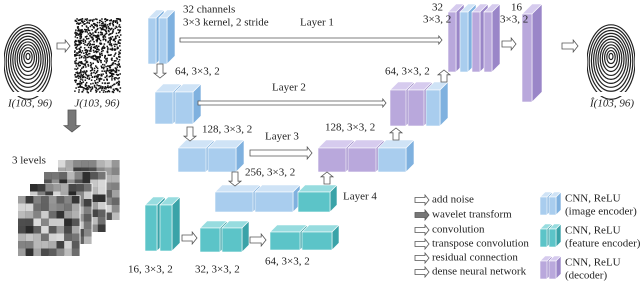 This screenshot has height=282, width=640. What do you see at coordinates (29, 104) in the screenshot?
I see `image-label: I(103, 96)` at bounding box center [29, 104].